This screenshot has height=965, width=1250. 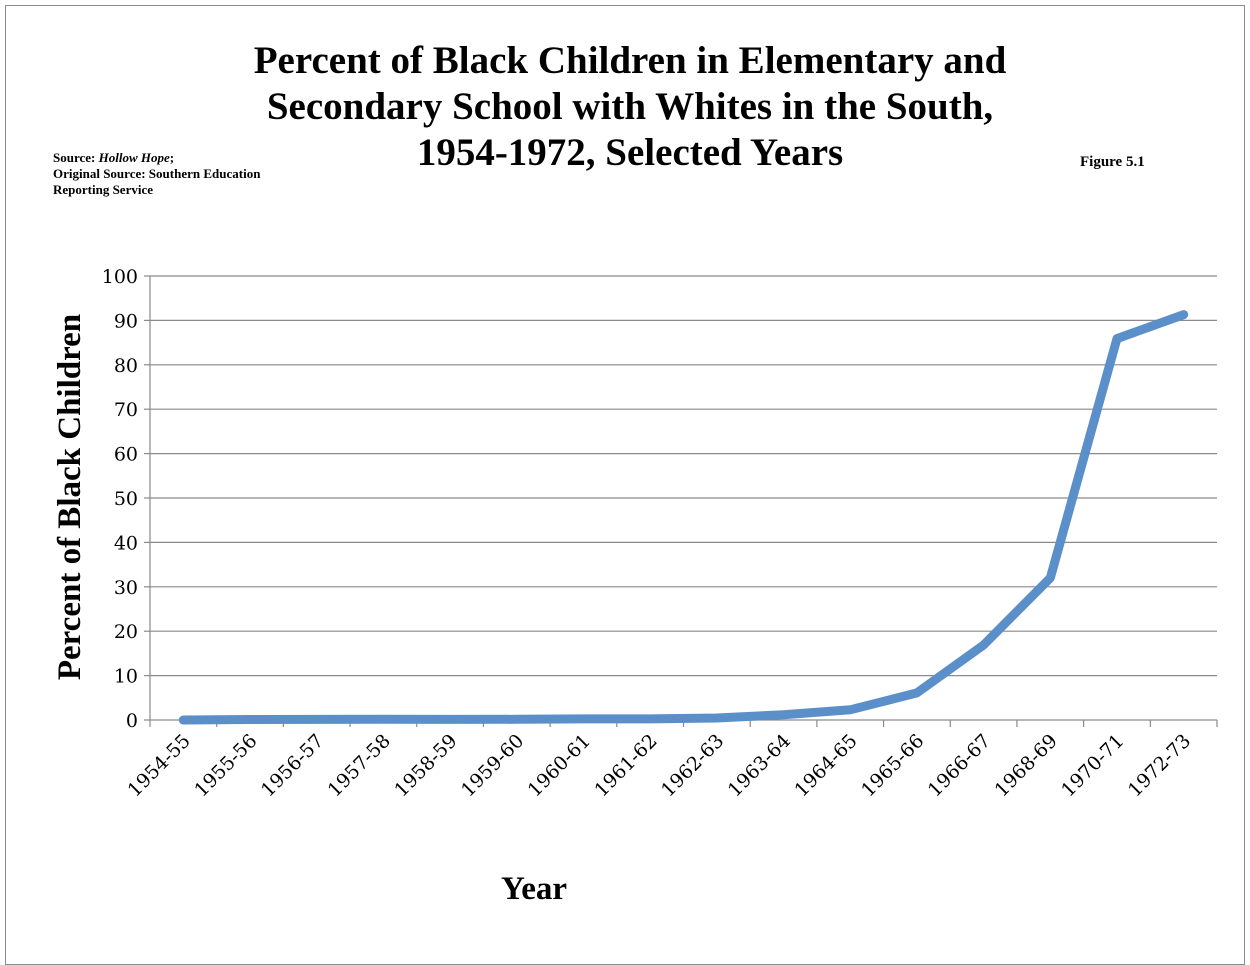 What do you see at coordinates (158, 765) in the screenshot?
I see `x-tick-label-1954-55: 1954-55` at bounding box center [158, 765].